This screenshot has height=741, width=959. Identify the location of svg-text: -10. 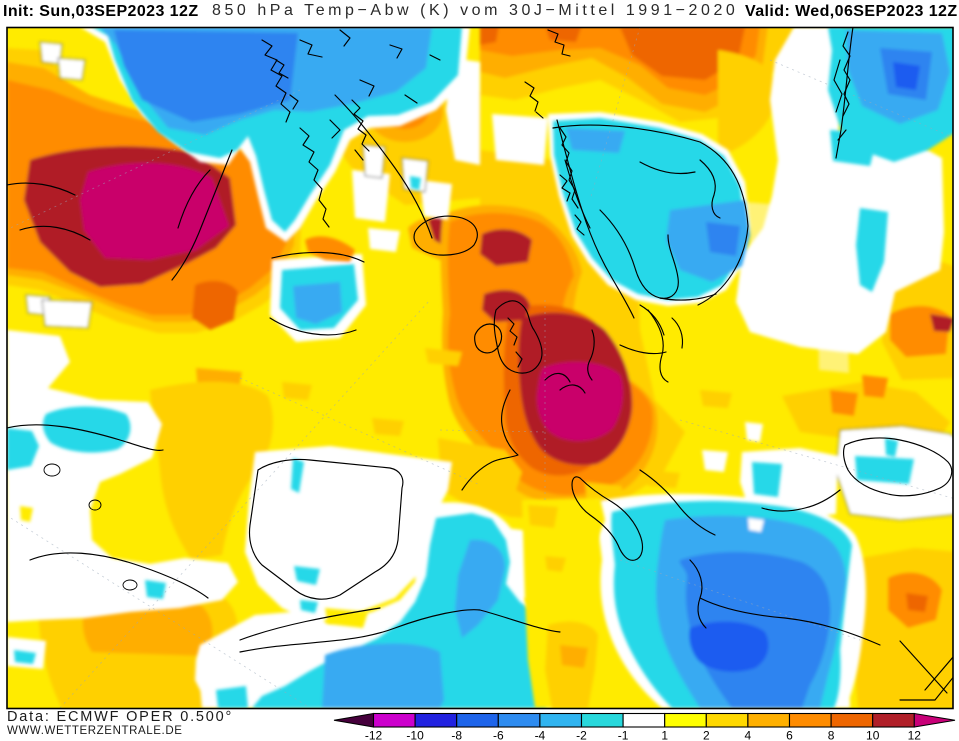
(415, 735).